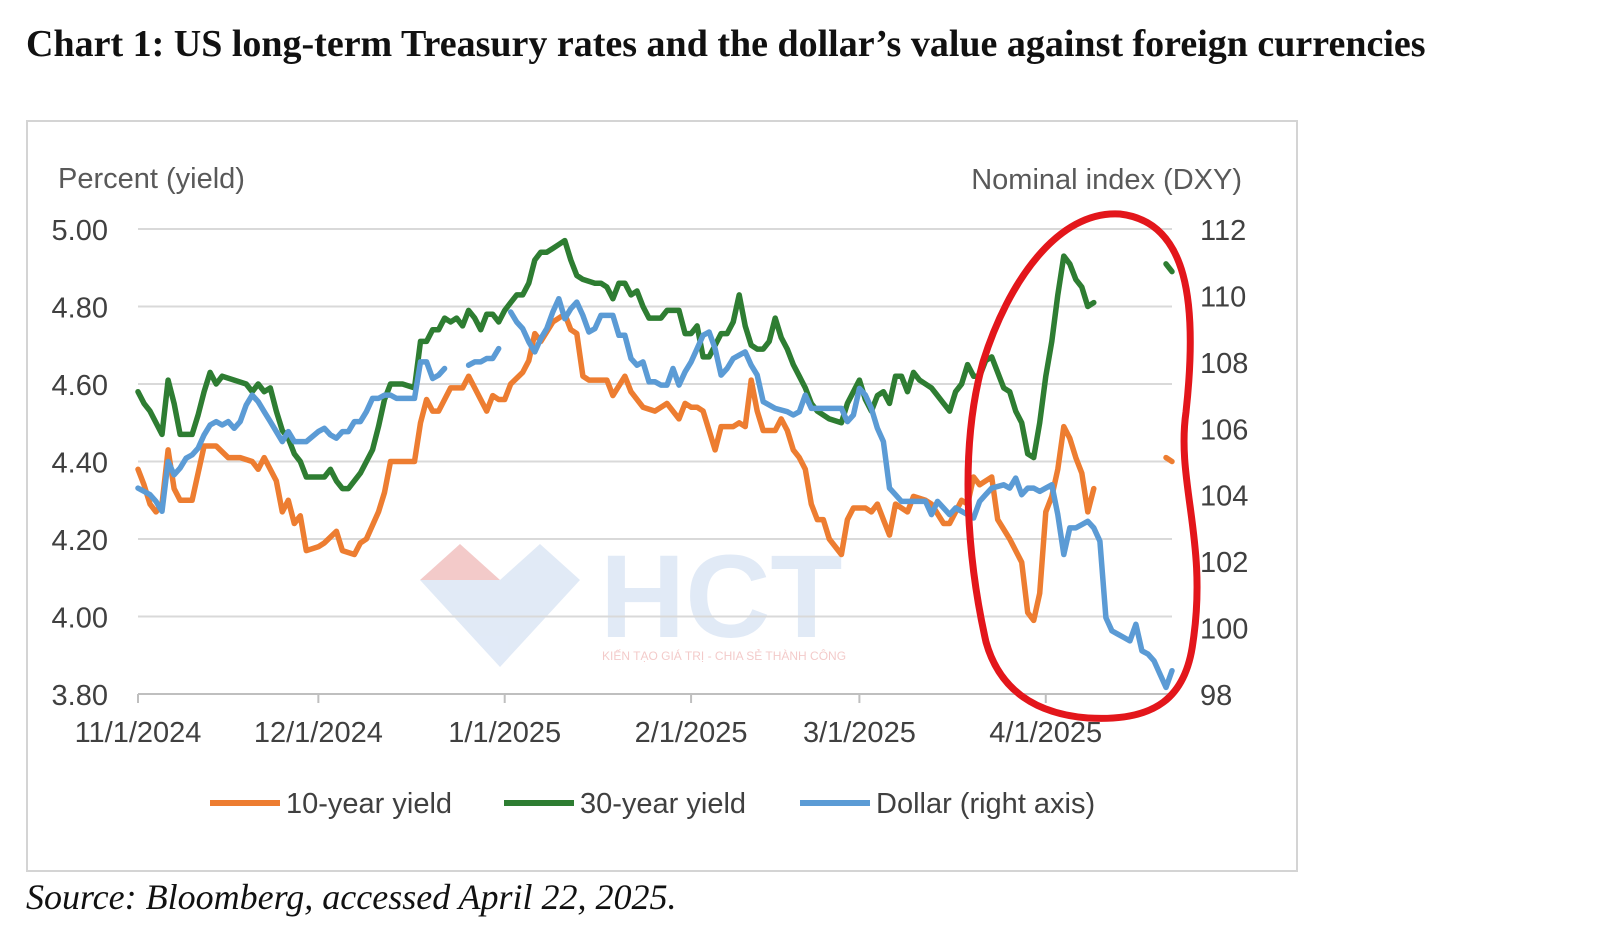 The height and width of the screenshot is (942, 1600). What do you see at coordinates (1224, 430) in the screenshot?
I see `y-tick-label-right: 106` at bounding box center [1224, 430].